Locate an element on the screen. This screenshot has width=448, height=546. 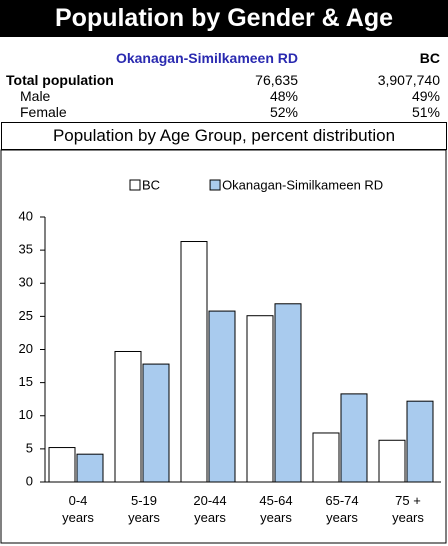
y-tick-label: 30 is located at coordinates (26, 282).